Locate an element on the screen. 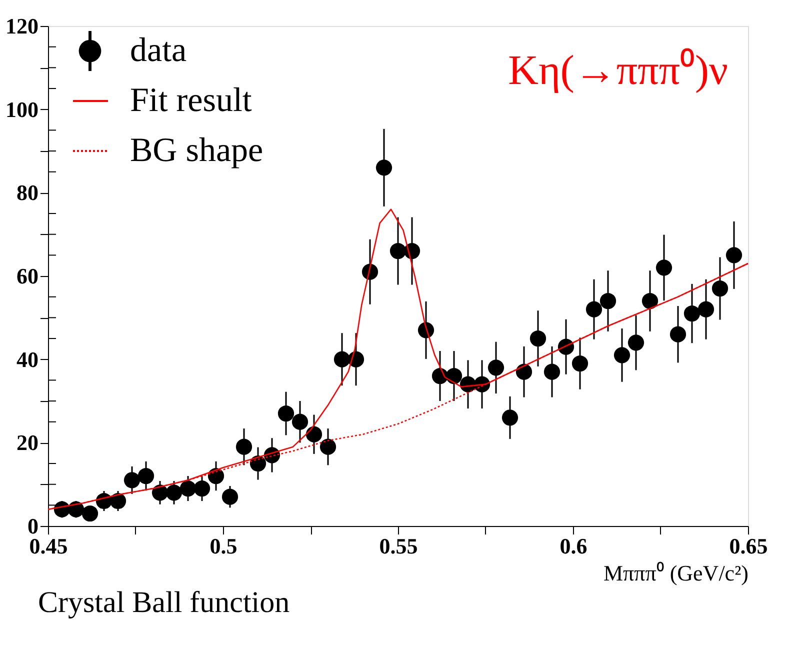 This screenshot has width=793, height=654. x-tick-label: 0.6 is located at coordinates (574, 546).